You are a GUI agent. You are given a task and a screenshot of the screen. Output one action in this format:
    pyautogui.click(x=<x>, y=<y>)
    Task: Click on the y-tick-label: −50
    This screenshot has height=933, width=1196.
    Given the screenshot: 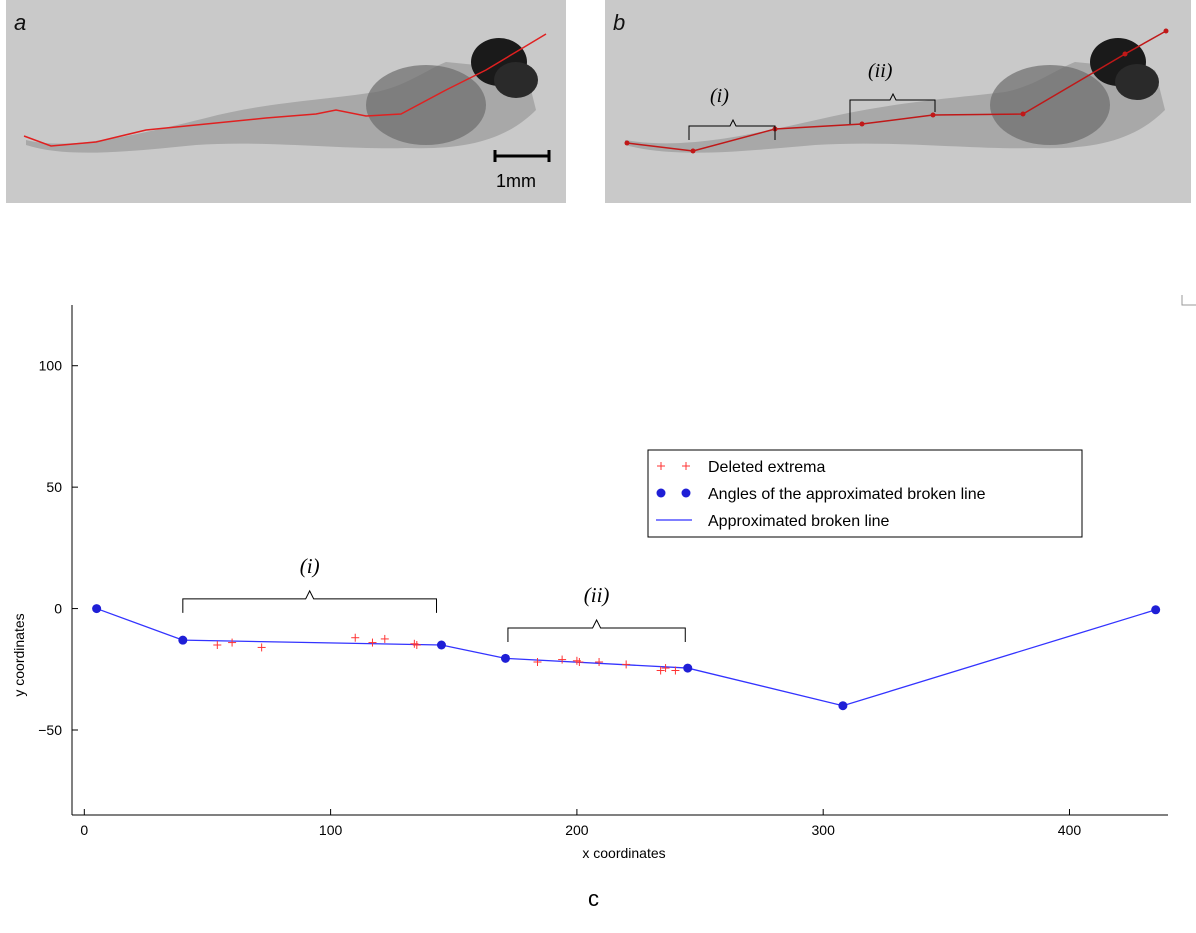 What is the action you would take?
    pyautogui.click(x=50, y=730)
    